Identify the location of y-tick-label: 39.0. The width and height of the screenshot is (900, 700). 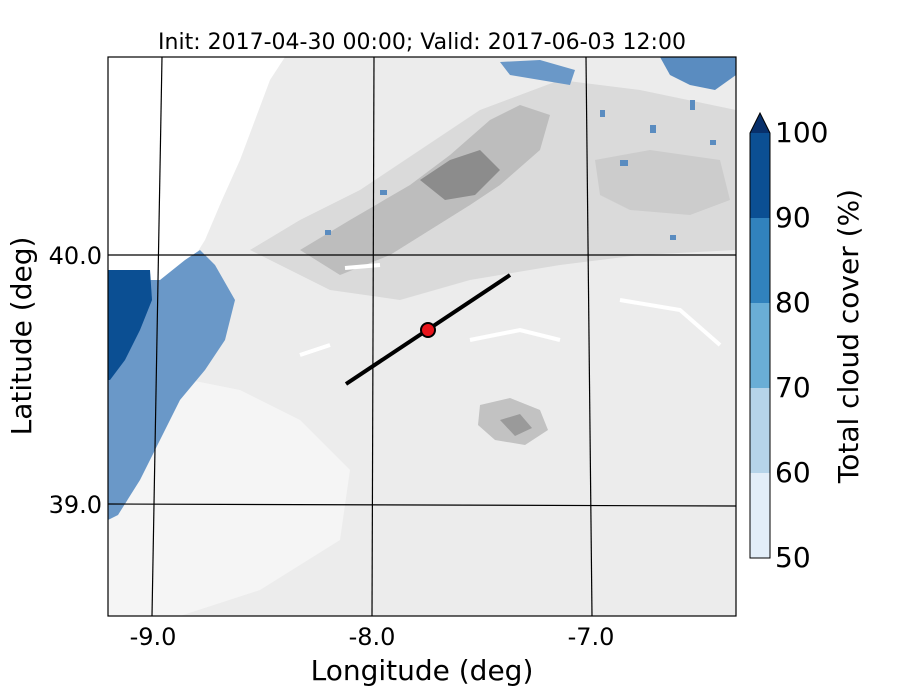
(75, 505).